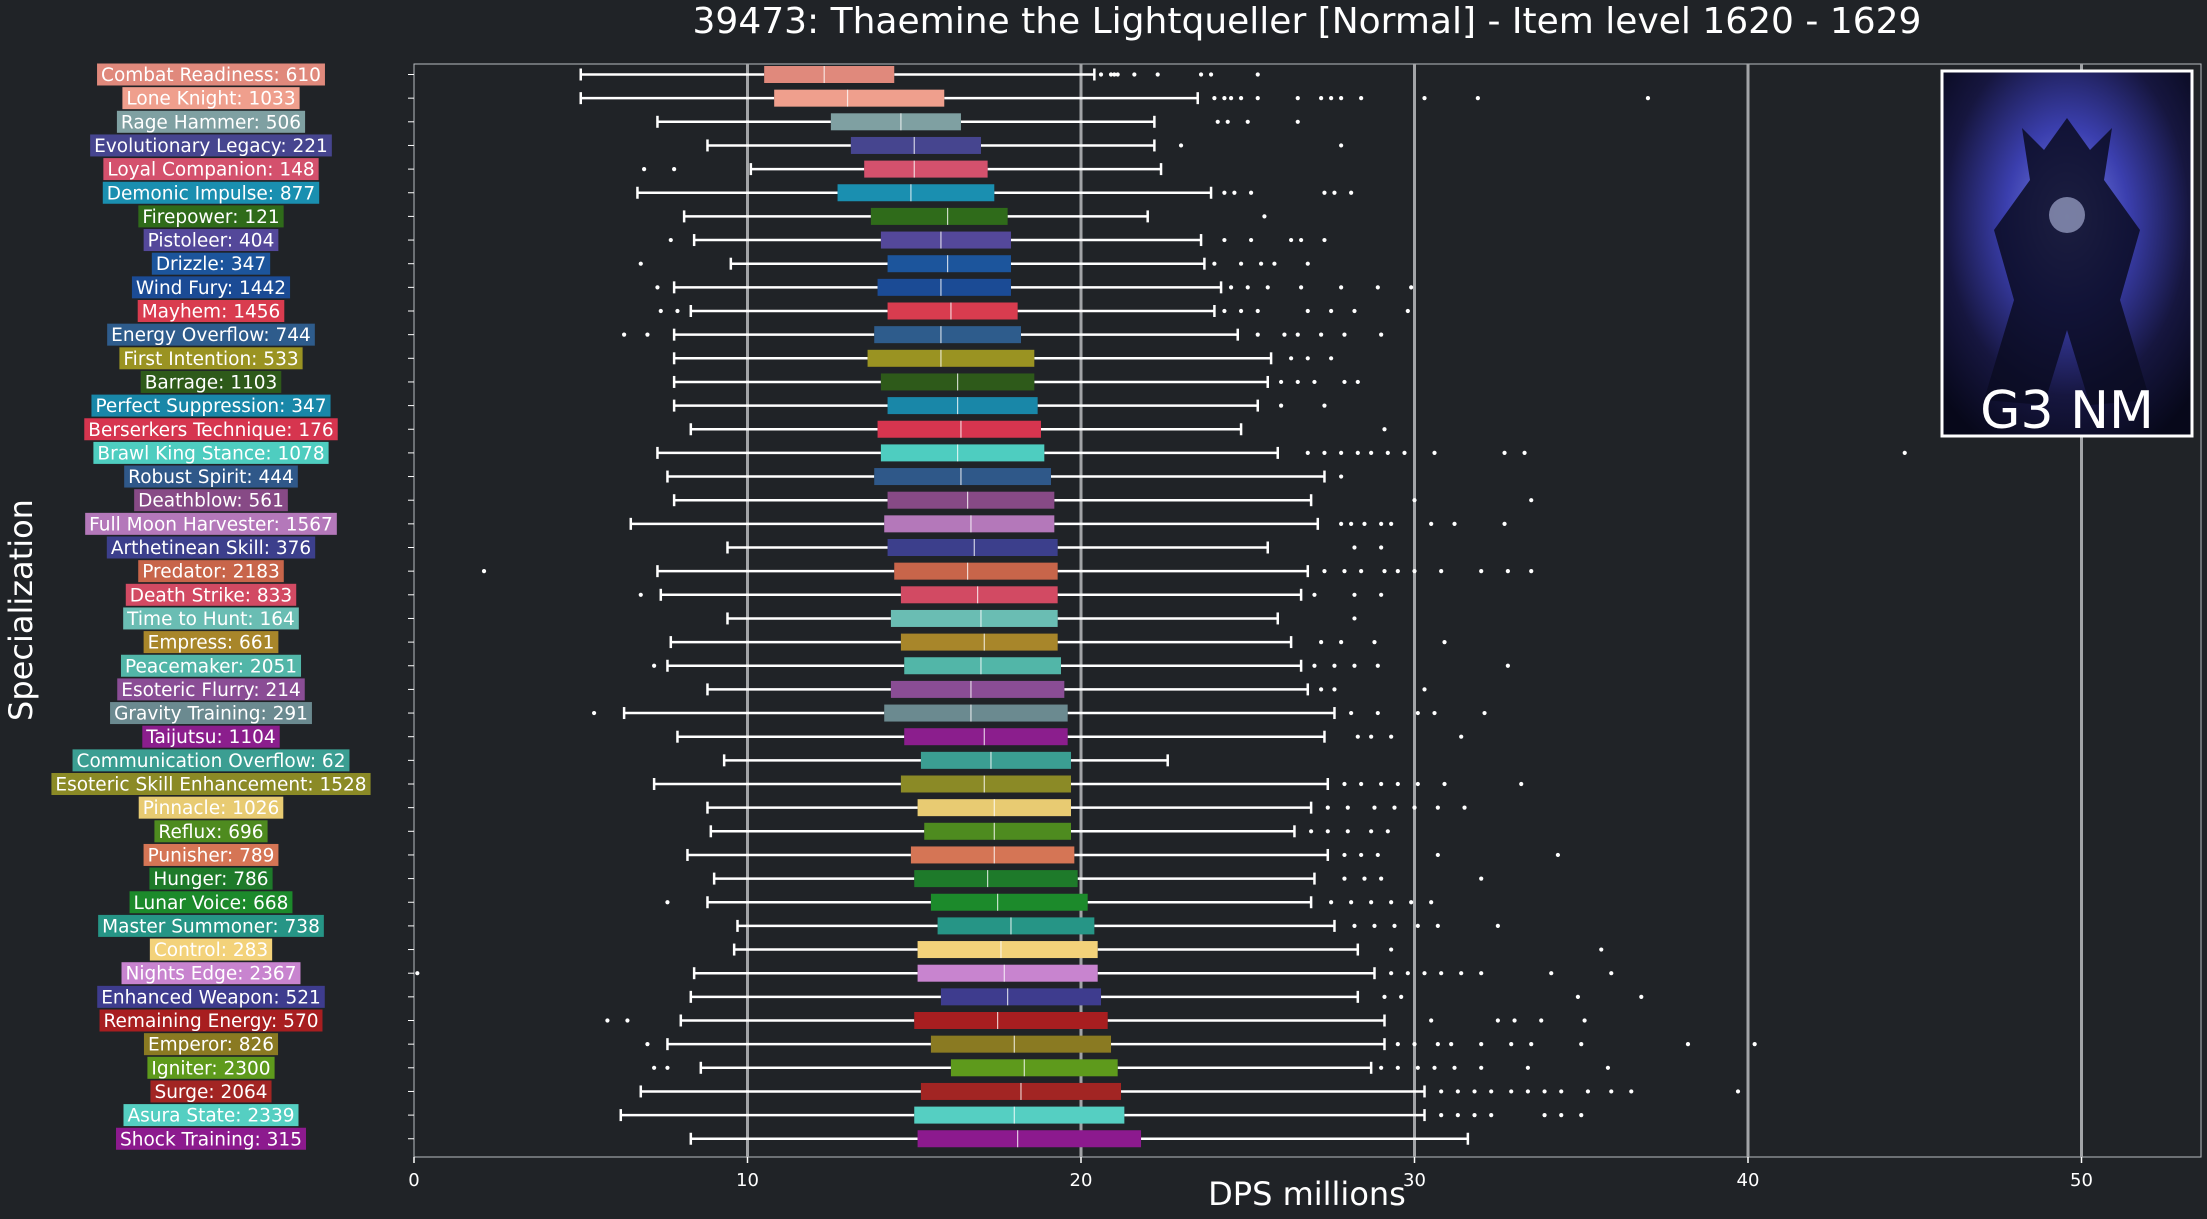 The image size is (2207, 1219). What do you see at coordinates (211, 714) in the screenshot?
I see `category-label-text: Gravity Training: 291` at bounding box center [211, 714].